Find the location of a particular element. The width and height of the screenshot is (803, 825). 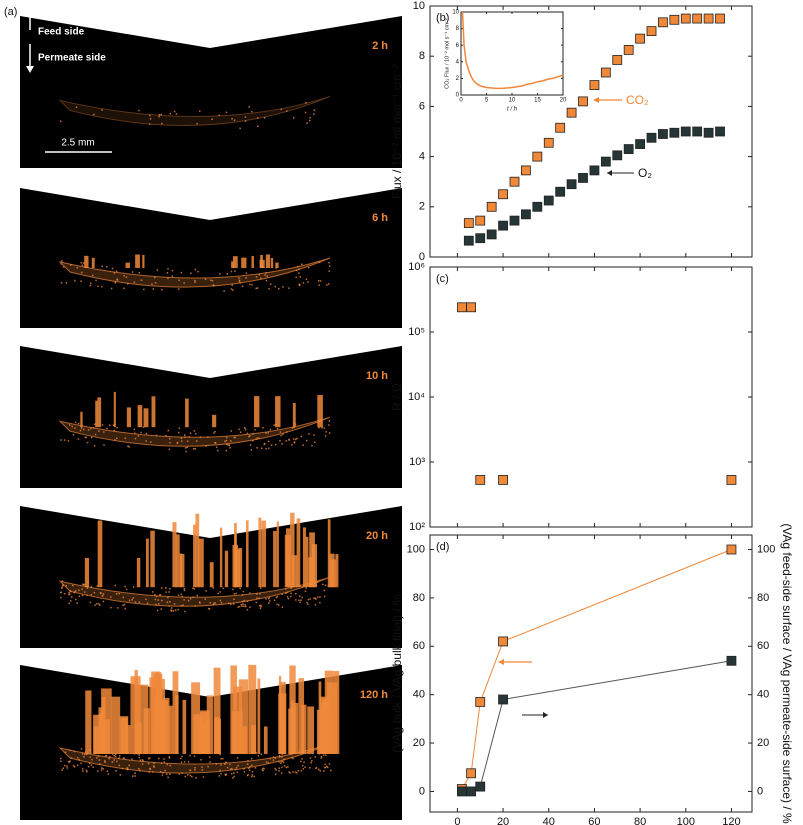

y2-tick-label: 80 is located at coordinates (763, 598).